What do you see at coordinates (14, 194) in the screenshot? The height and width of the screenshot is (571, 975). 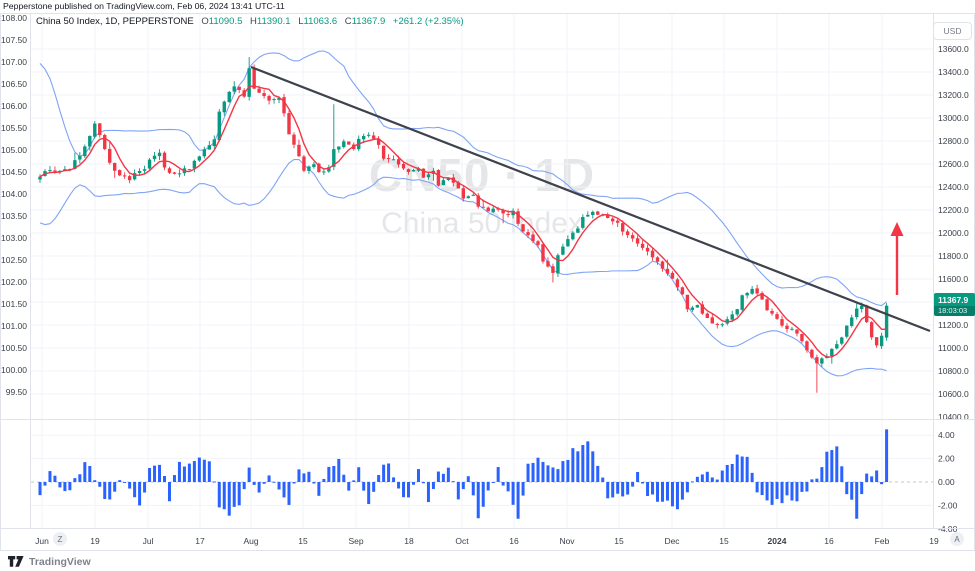 I see `svg-text: 104.00` at bounding box center [14, 194].